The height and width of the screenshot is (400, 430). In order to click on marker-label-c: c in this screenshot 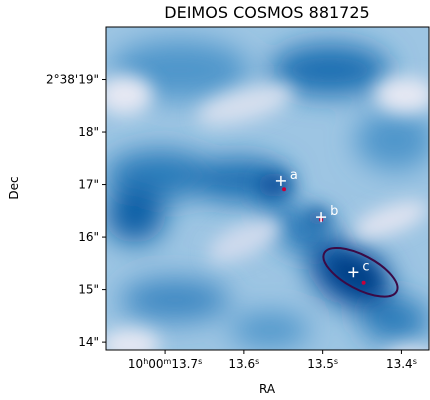, I will do `click(365, 266)`.